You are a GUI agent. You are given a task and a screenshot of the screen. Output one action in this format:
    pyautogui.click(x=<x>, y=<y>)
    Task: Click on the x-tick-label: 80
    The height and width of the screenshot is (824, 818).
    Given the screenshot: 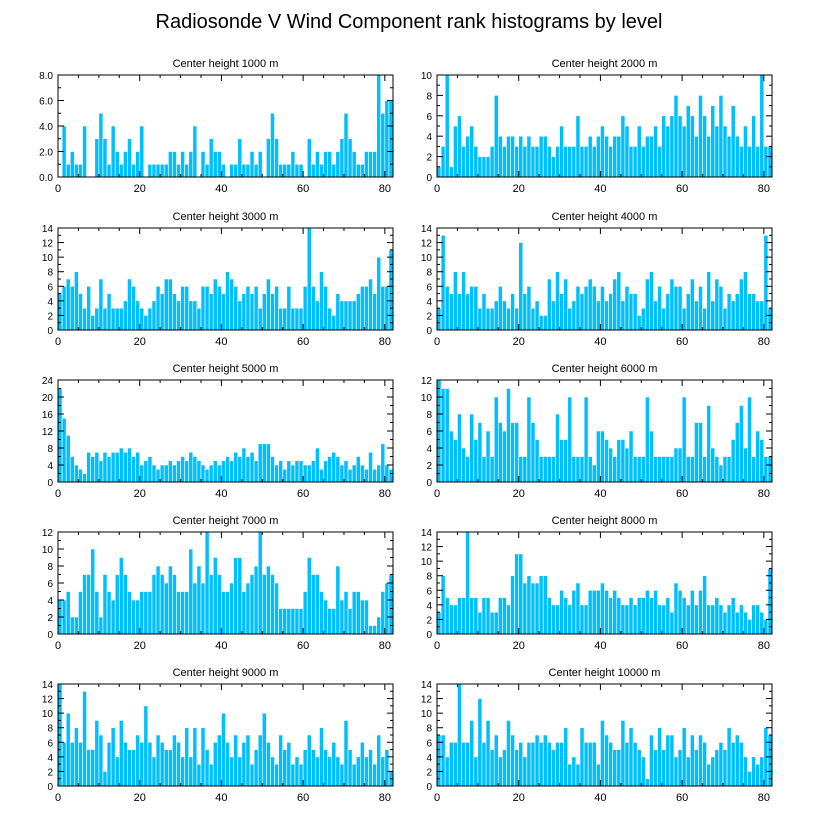 What is the action you would take?
    pyautogui.click(x=764, y=798)
    